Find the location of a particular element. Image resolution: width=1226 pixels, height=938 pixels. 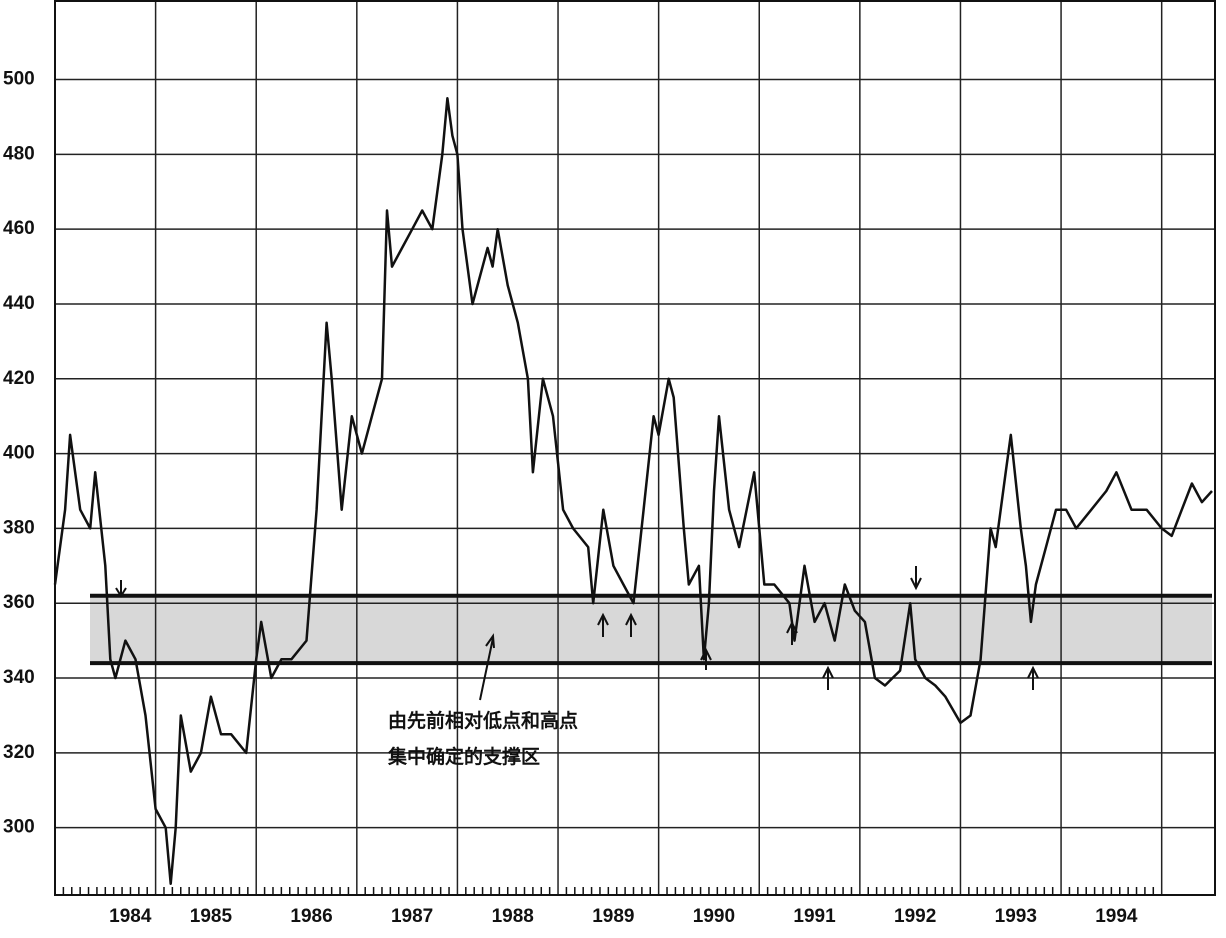

y-tick-label: 420 is located at coordinates (19, 378).